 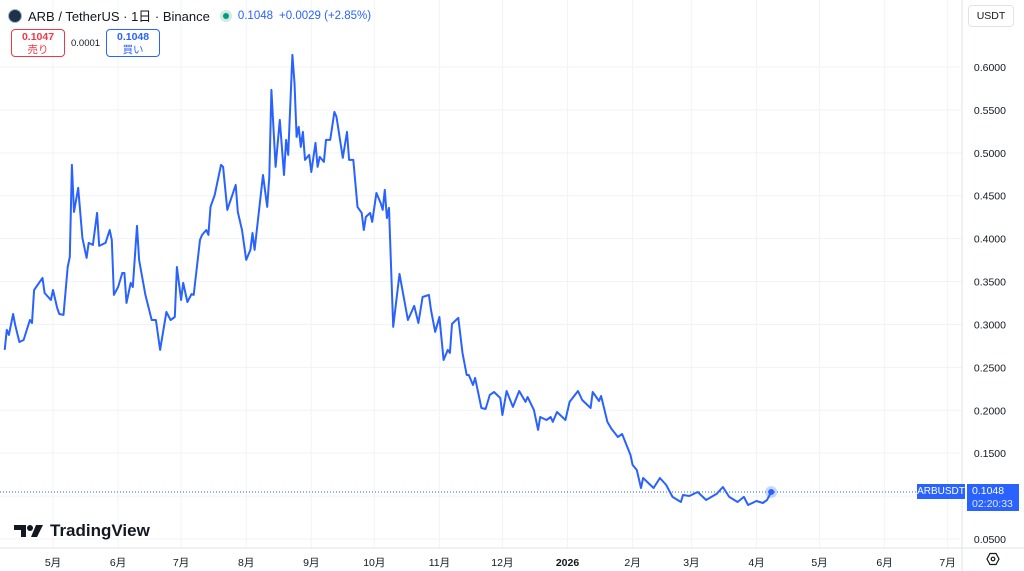 What do you see at coordinates (691, 563) in the screenshot?
I see `x-tick-label: 3月` at bounding box center [691, 563].